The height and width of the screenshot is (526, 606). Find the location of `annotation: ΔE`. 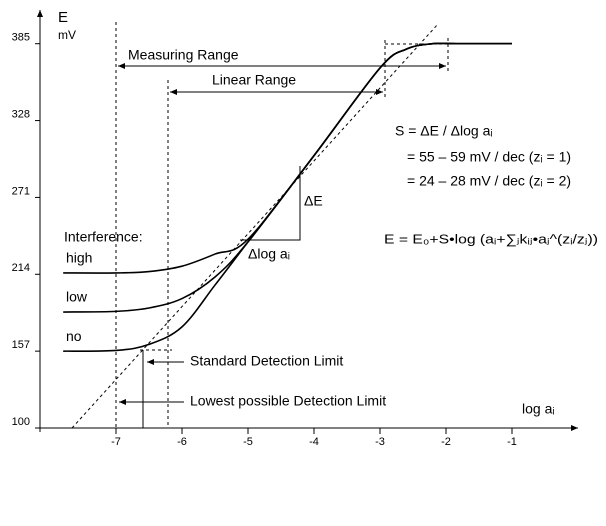

annotation: ΔE is located at coordinates (313, 201).